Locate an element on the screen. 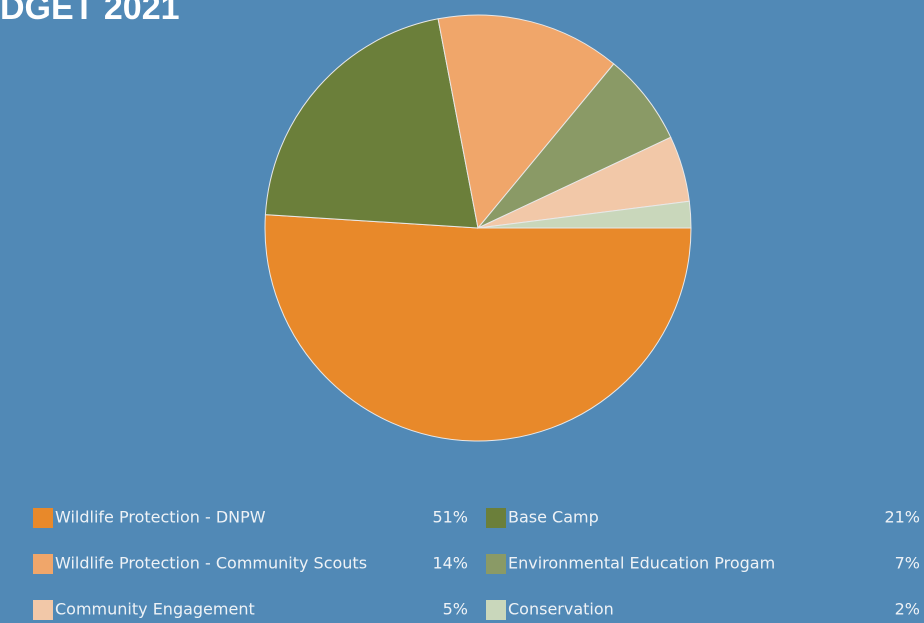  legend-value: 51% is located at coordinates (450, 517).